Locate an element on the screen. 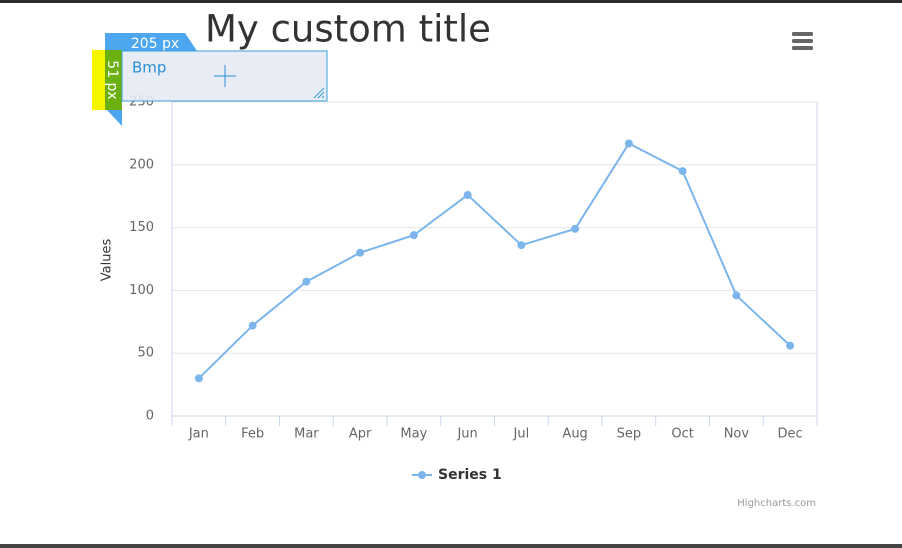 The image size is (902, 548). x-tick-label: Oct is located at coordinates (682, 434).